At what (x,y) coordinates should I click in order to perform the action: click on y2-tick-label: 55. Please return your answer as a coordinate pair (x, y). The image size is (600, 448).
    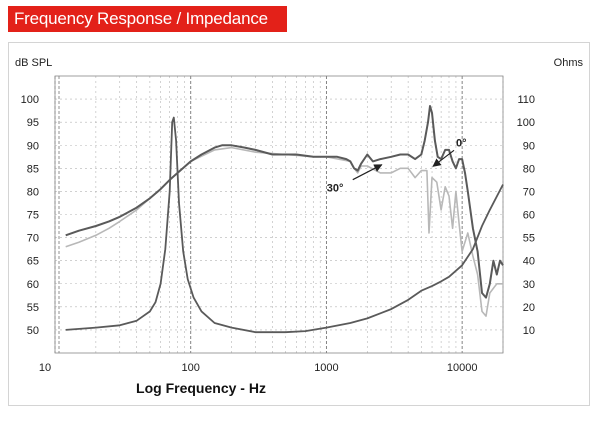
    Looking at the image, I should click on (529, 239).